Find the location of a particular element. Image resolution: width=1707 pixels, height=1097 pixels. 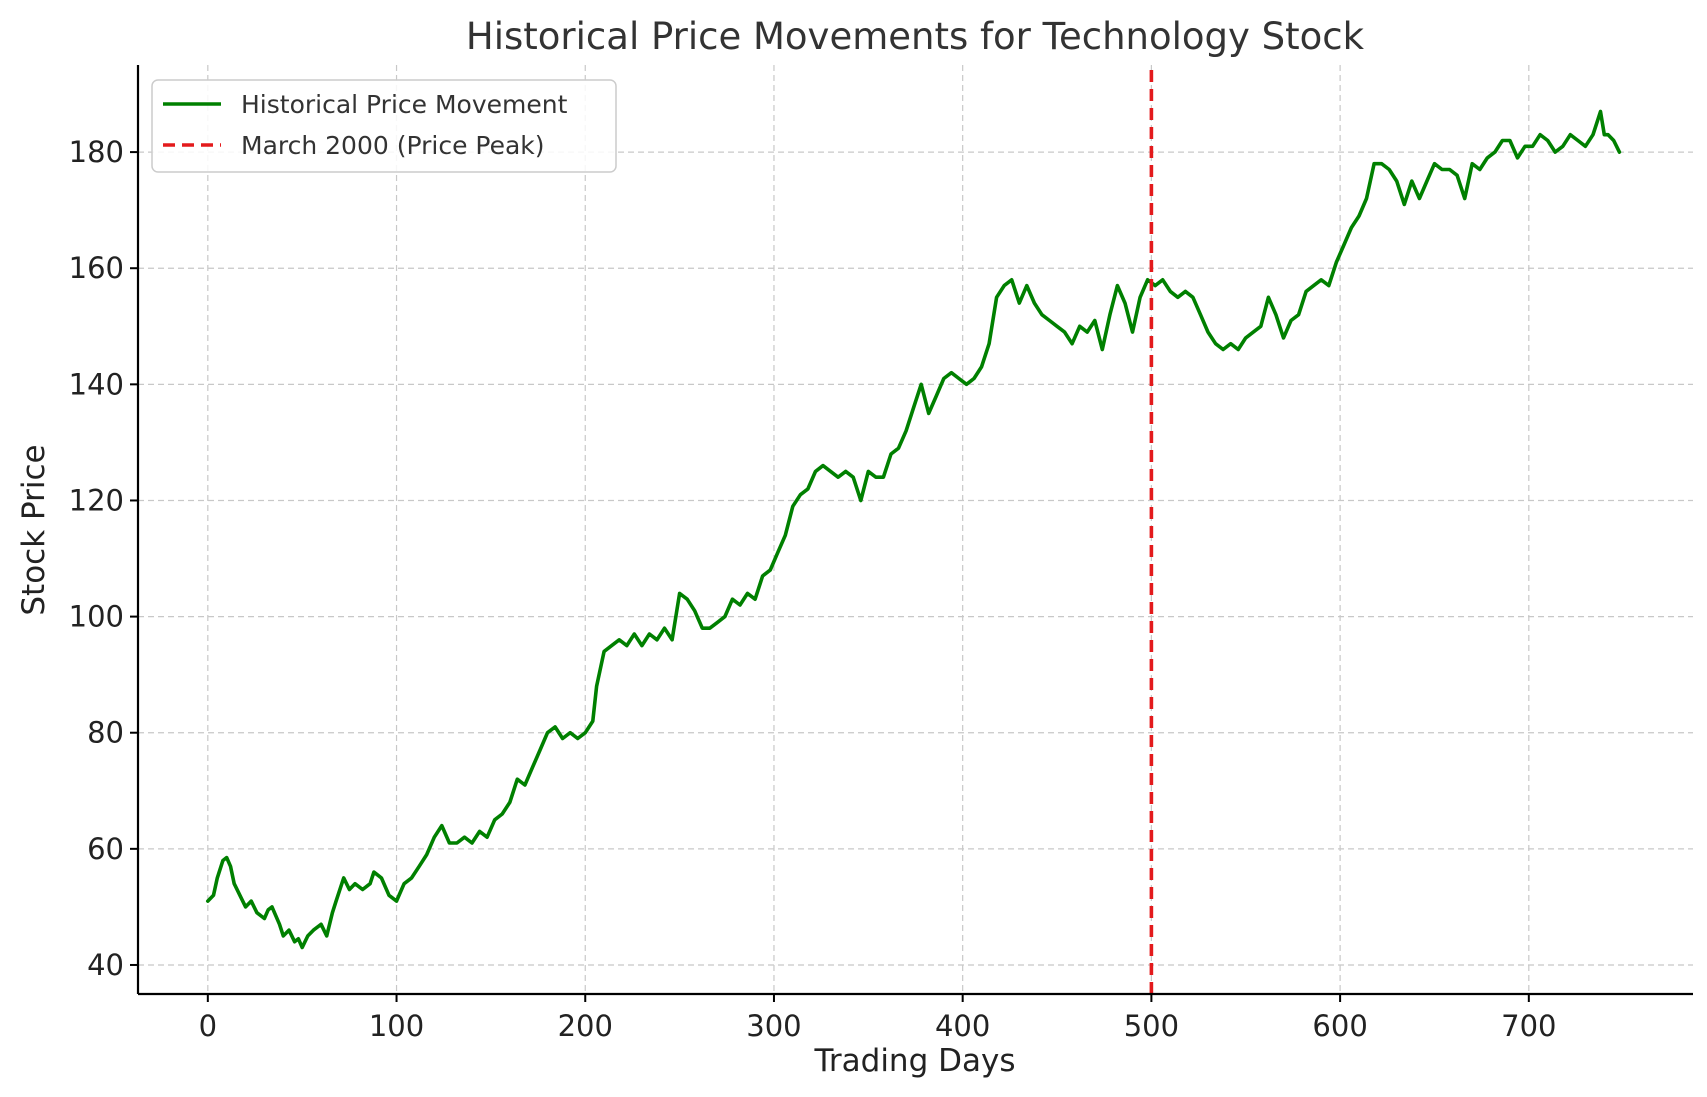

x-tick-label-300: 300 is located at coordinates (773, 1026).